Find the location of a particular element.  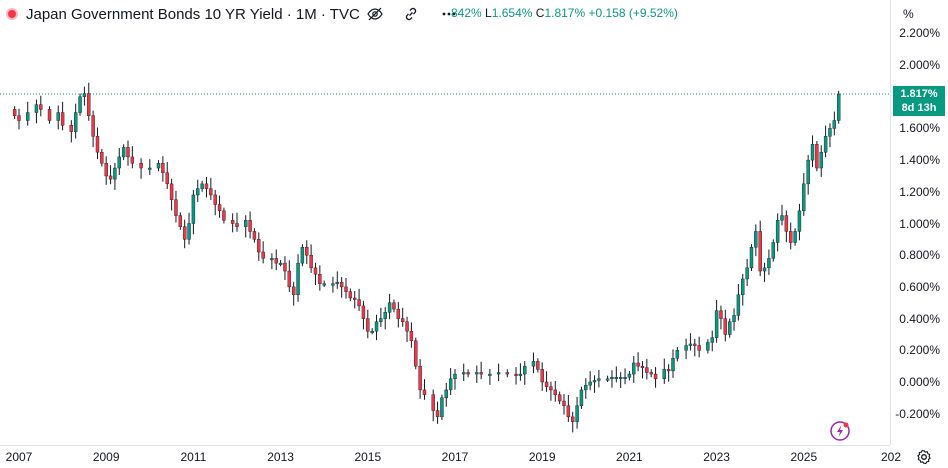

price-axis is located at coordinates (919, 222).